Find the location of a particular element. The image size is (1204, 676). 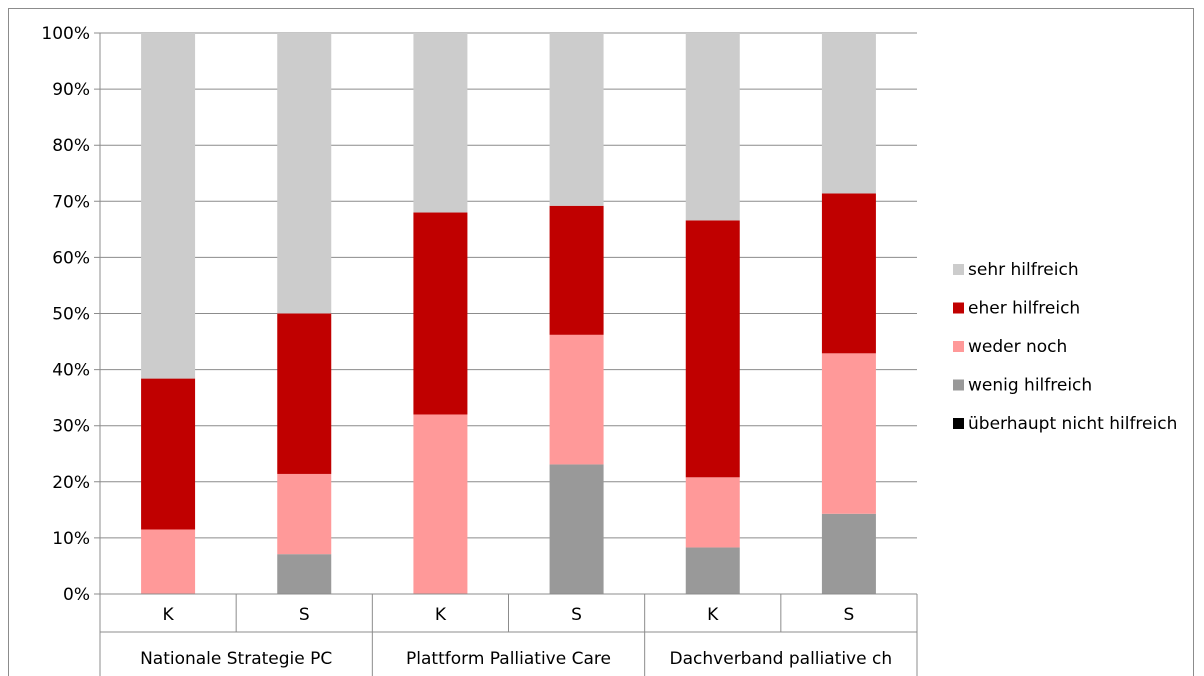

y-tick-label: 10% is located at coordinates (71, 539).